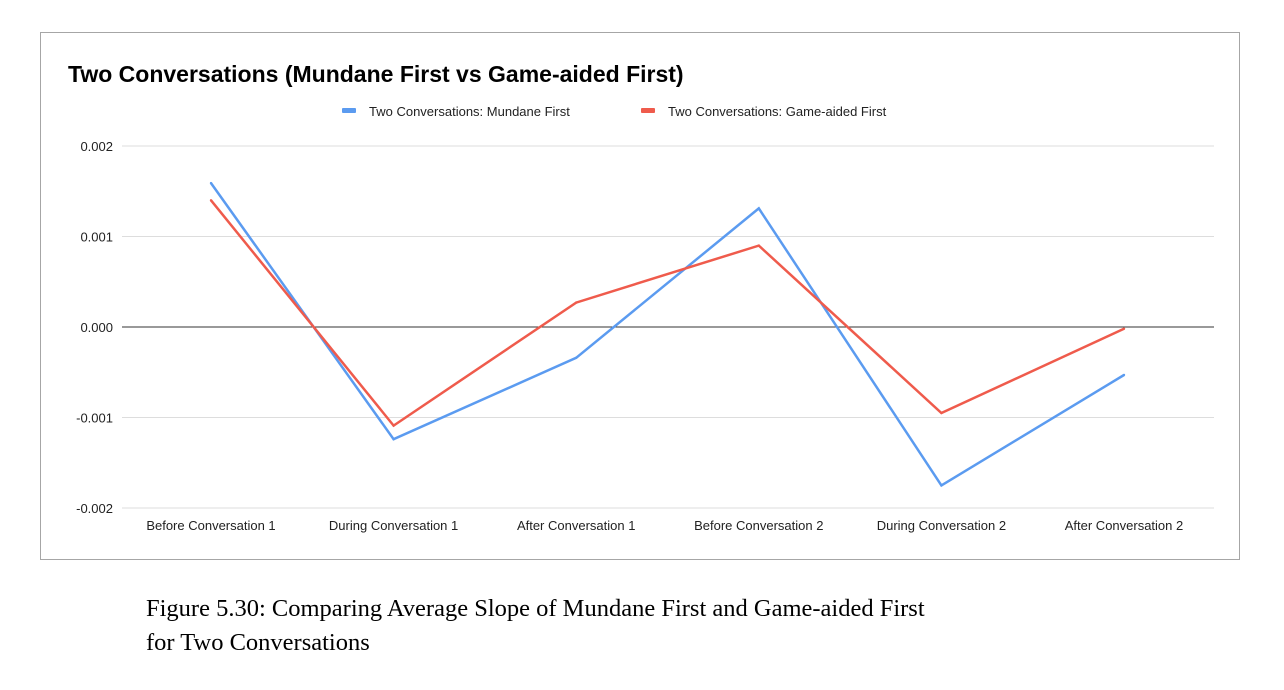 The height and width of the screenshot is (690, 1284). What do you see at coordinates (1124, 525) in the screenshot?
I see `x-tick-label: After Conversation 2` at bounding box center [1124, 525].